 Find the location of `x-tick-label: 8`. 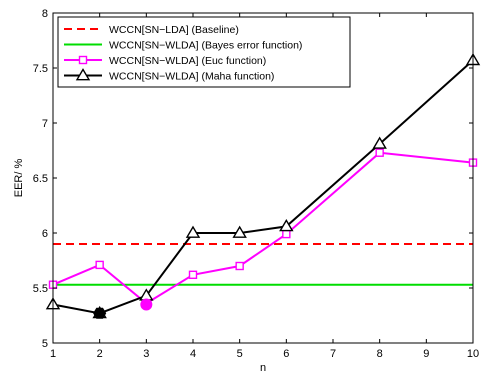

x-tick-label: 8 is located at coordinates (380, 354).